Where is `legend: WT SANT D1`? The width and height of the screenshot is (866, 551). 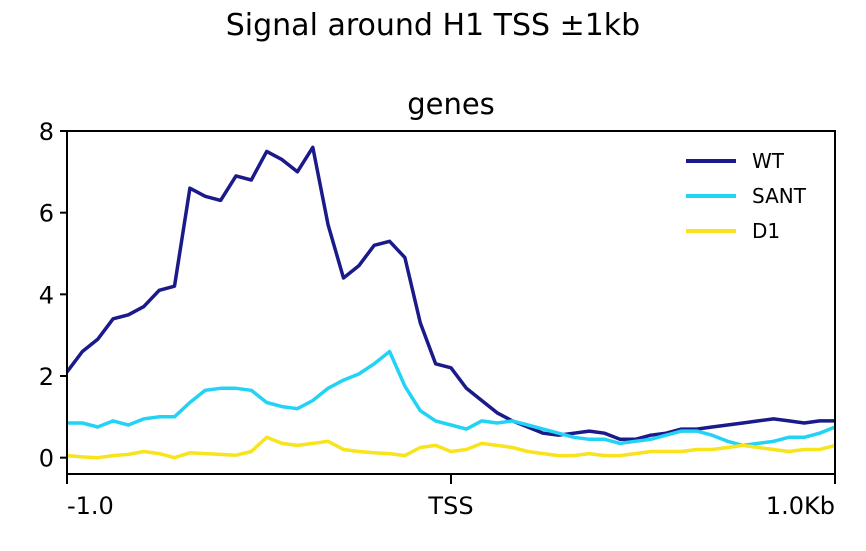
legend: WT SANT D1 is located at coordinates (746, 196).